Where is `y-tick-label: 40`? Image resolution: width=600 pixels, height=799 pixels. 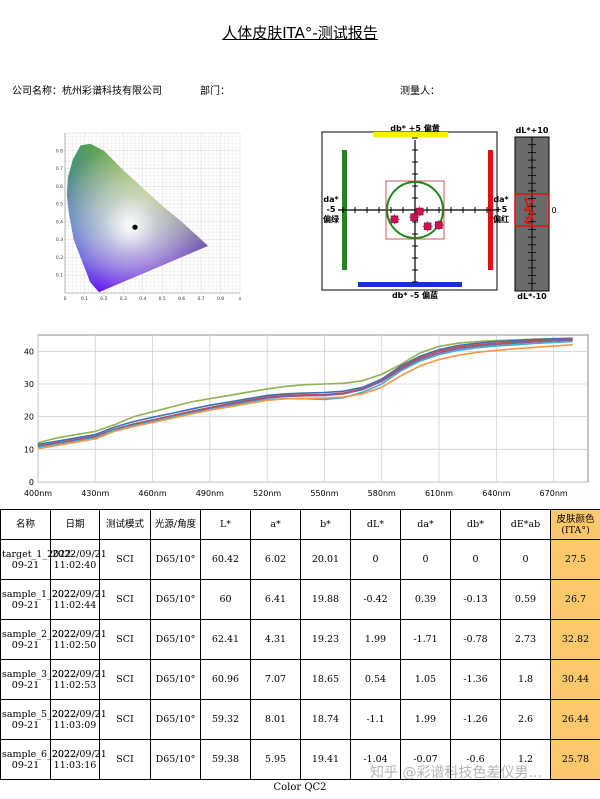
y-tick-label: 40 is located at coordinates (29, 351).